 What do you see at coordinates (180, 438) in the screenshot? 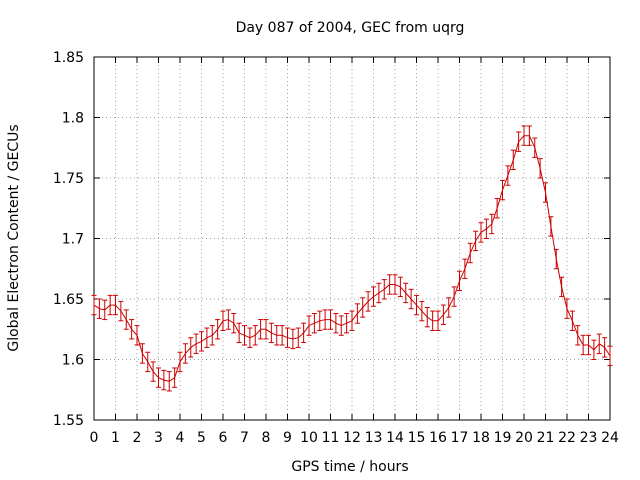
I see `x-tick-label: 4` at bounding box center [180, 438].